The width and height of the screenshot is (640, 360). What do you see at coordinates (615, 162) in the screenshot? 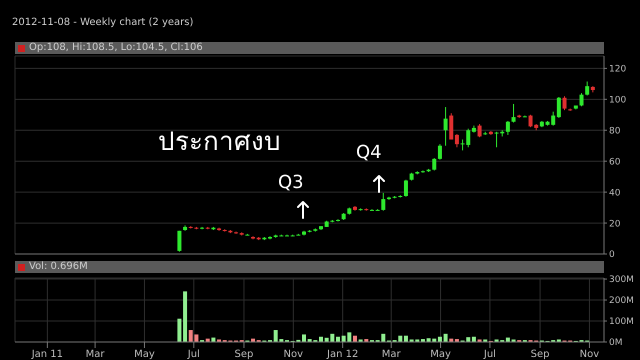
I see `y-tick-label: 60` at bounding box center [615, 162].